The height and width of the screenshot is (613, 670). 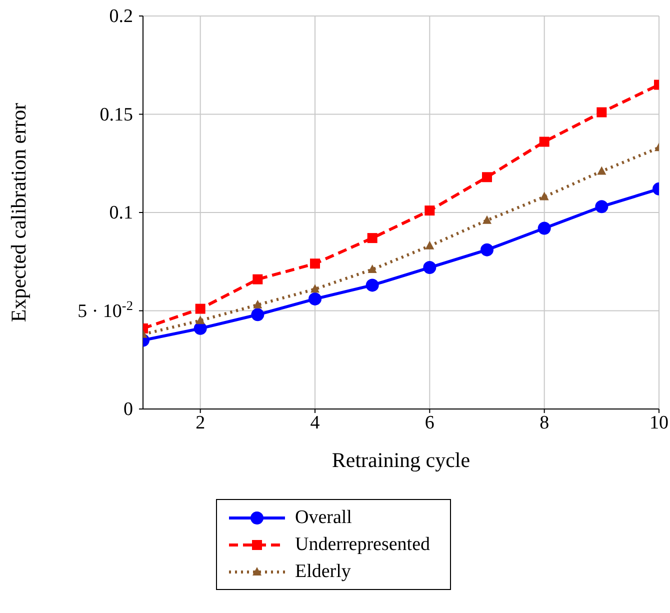 What do you see at coordinates (323, 571) in the screenshot?
I see `legend-label: Elderly` at bounding box center [323, 571].